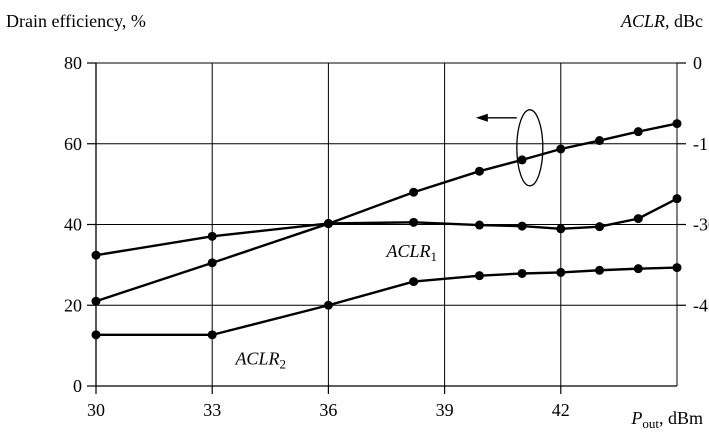 The width and height of the screenshot is (709, 432). What do you see at coordinates (684, 21) in the screenshot?
I see `y-axis-right-title-unit: , dBc` at bounding box center [684, 21].